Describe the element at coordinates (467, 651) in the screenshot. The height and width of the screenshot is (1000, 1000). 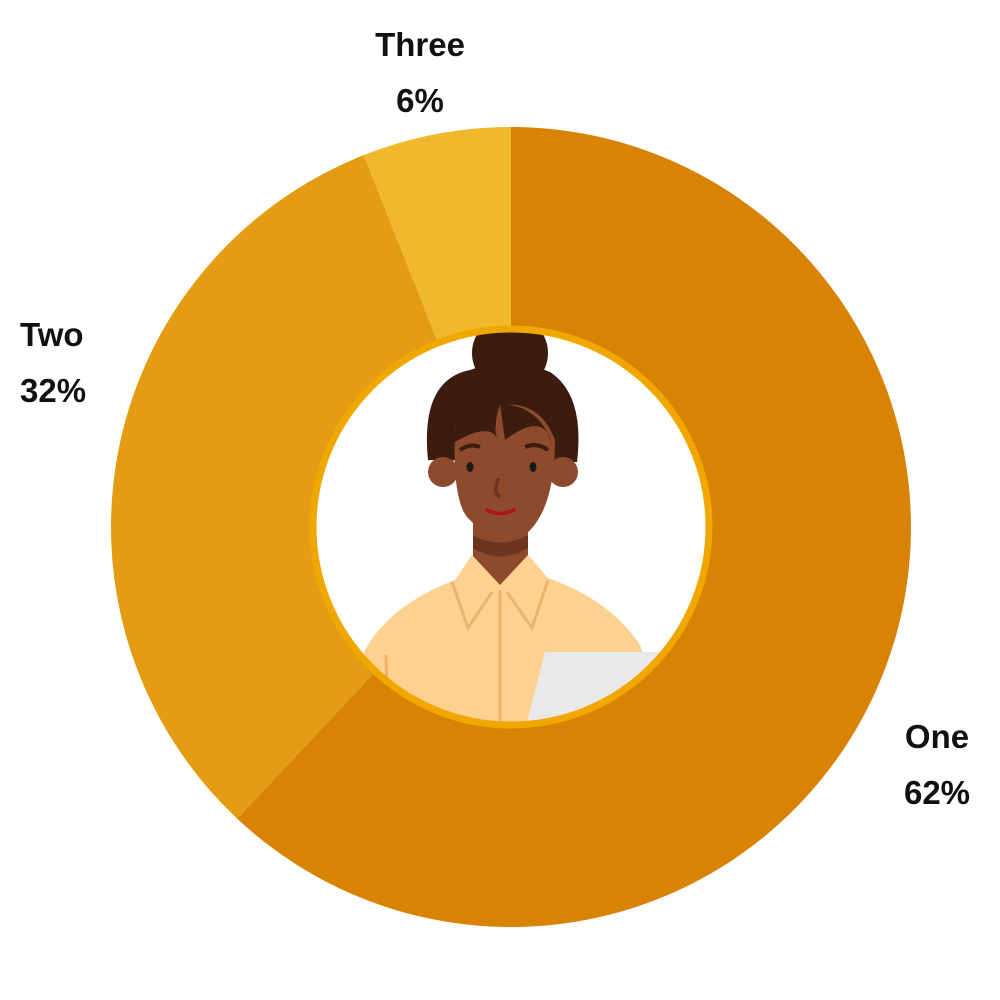
I see `shirt-lines` at that location.